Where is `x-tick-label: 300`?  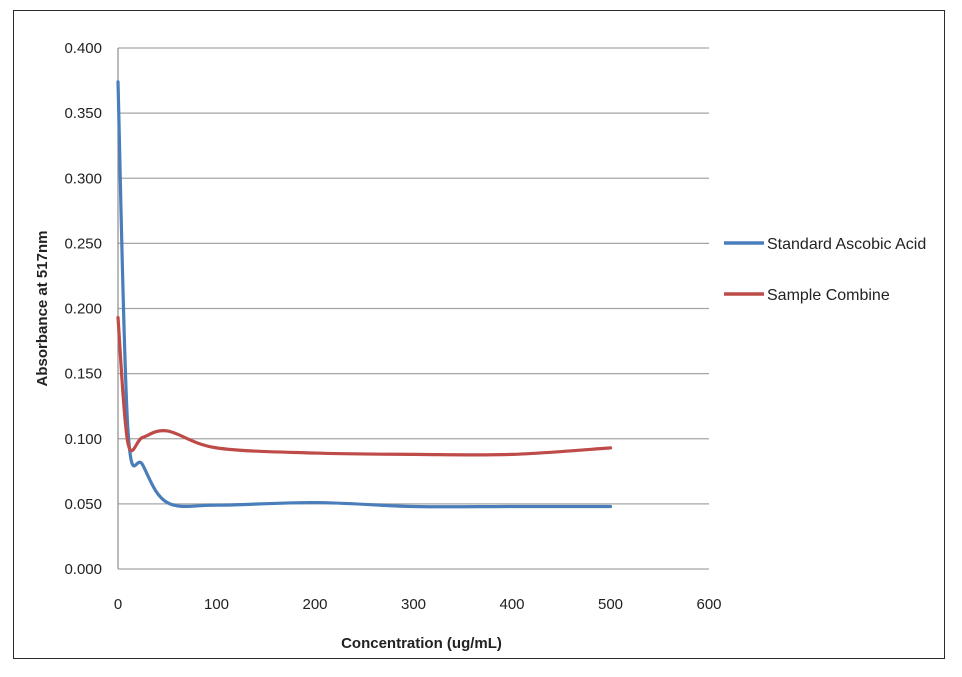
x-tick-label: 300 is located at coordinates (413, 604).